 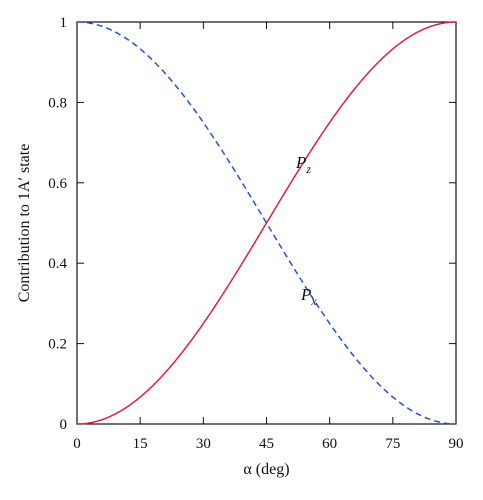 What do you see at coordinates (57, 184) in the screenshot?
I see `y-tick-label: 0.6` at bounding box center [57, 184].